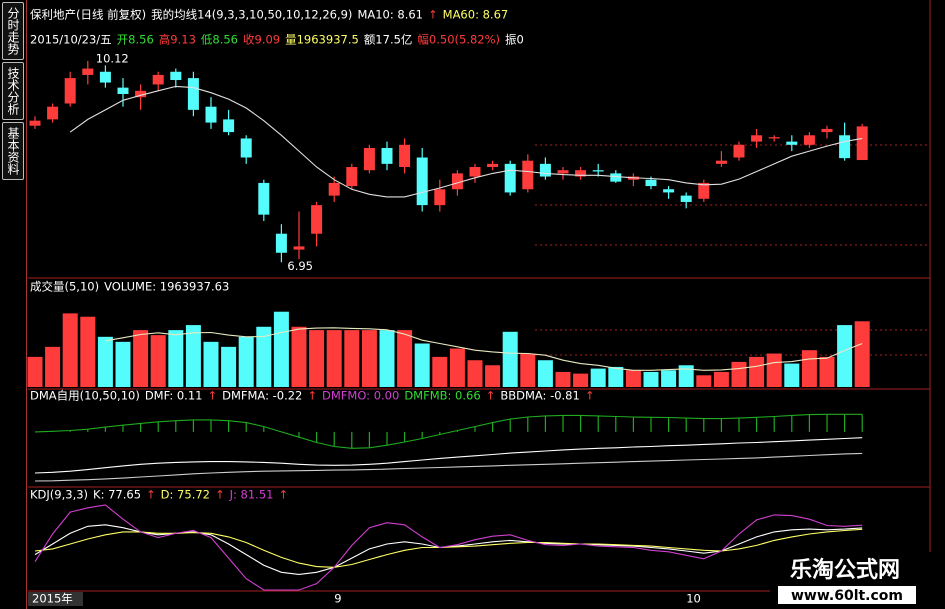 The image size is (945, 609). Describe the element at coordinates (166, 287) in the screenshot. I see `legend-item: VOLUME: 1963937.63` at that location.